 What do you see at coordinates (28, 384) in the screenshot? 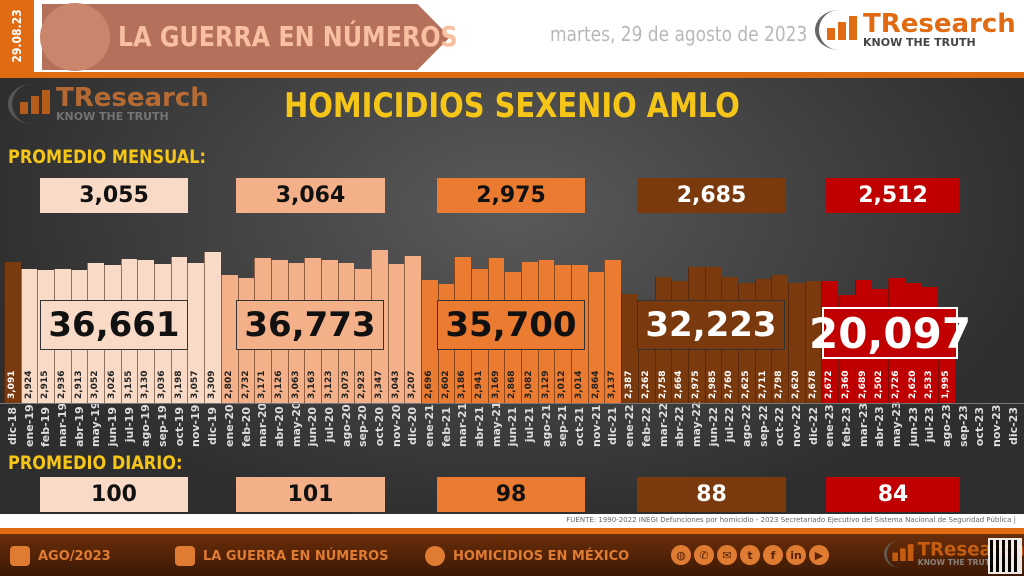
I see `bar-value-label: 2,924` at bounding box center [28, 384].